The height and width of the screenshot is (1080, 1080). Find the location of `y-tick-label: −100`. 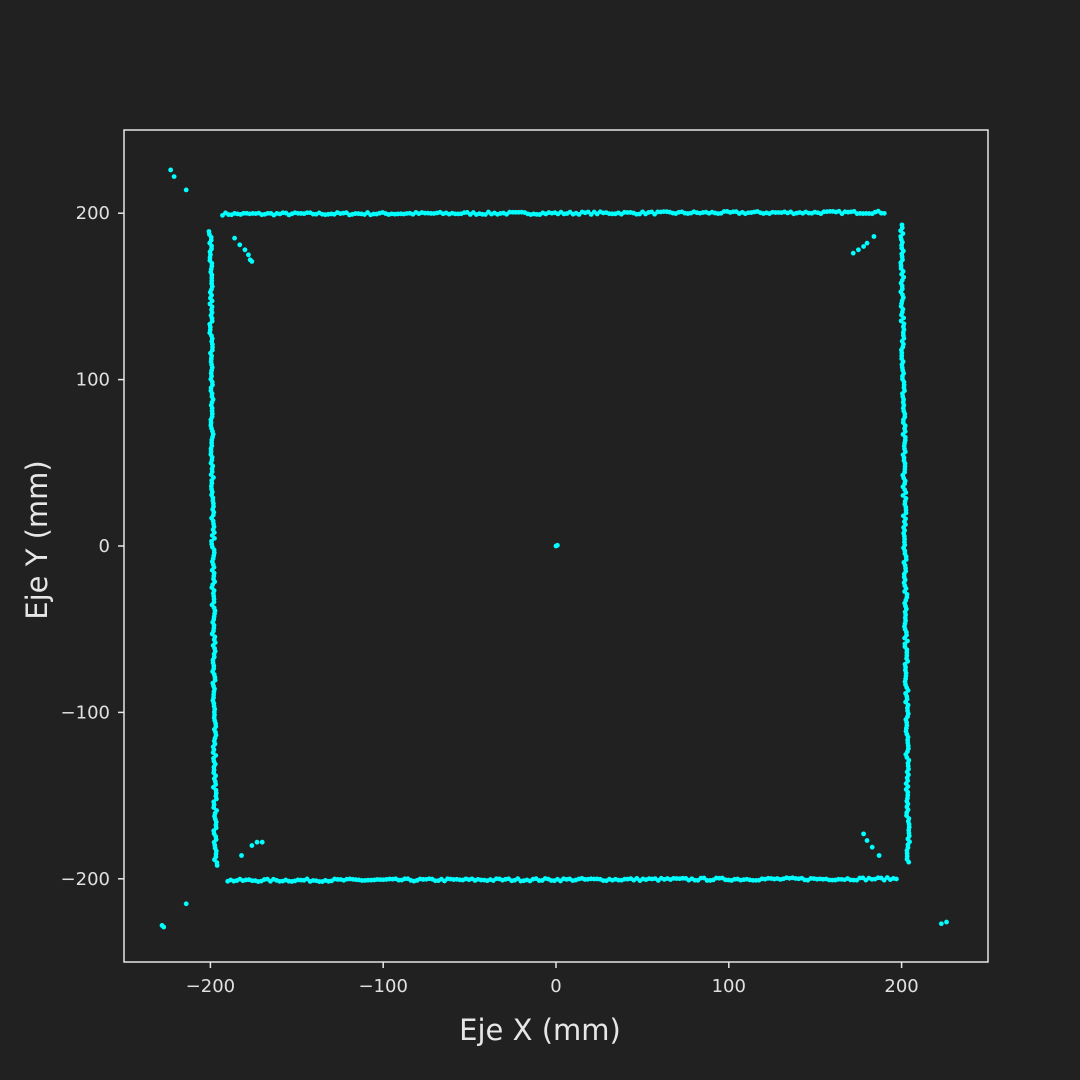

y-tick-label: −100 is located at coordinates (85, 712).